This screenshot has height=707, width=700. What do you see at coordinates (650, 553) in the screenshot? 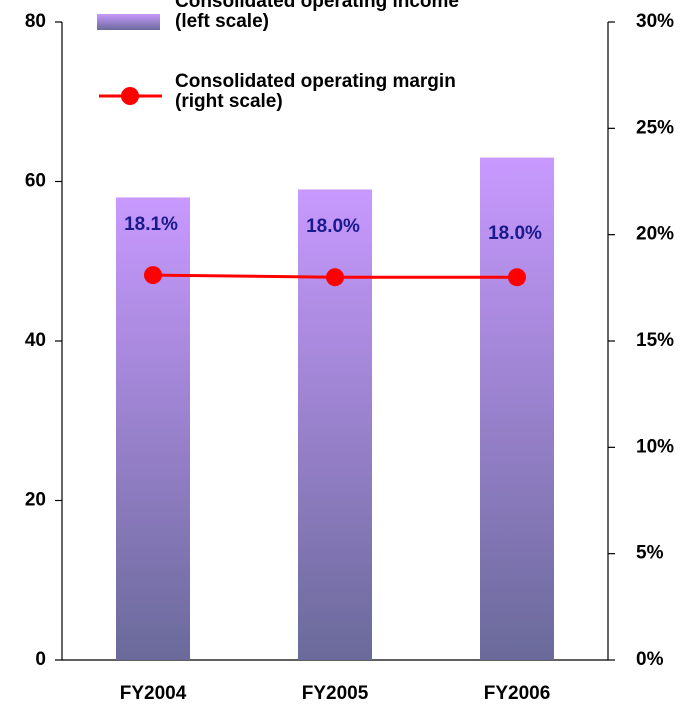
I see `y2-tick-label: 5%` at bounding box center [650, 553].